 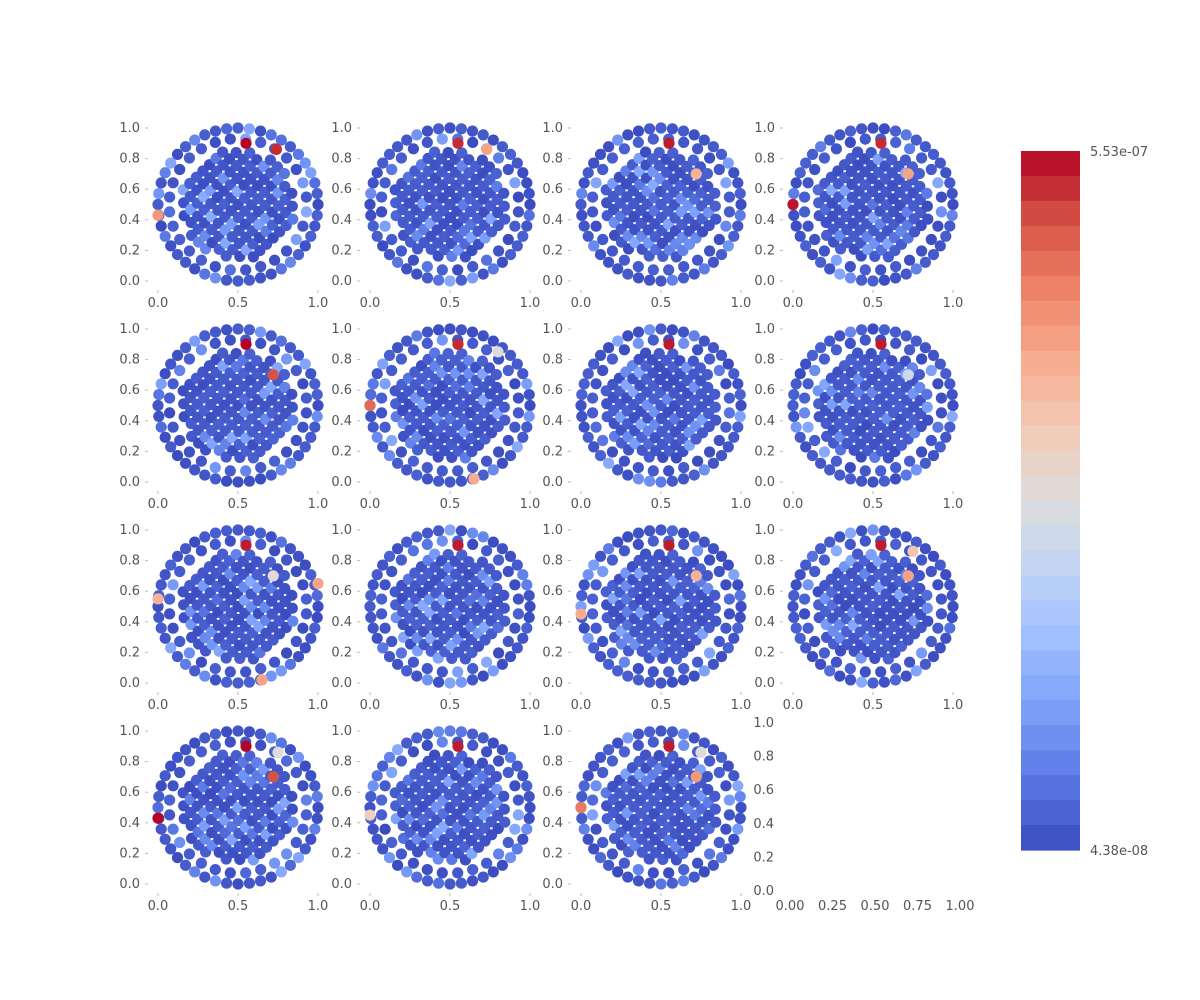 What do you see at coordinates (450, 303) in the screenshot?
I see `x-tick-label: 0.5` at bounding box center [450, 303].